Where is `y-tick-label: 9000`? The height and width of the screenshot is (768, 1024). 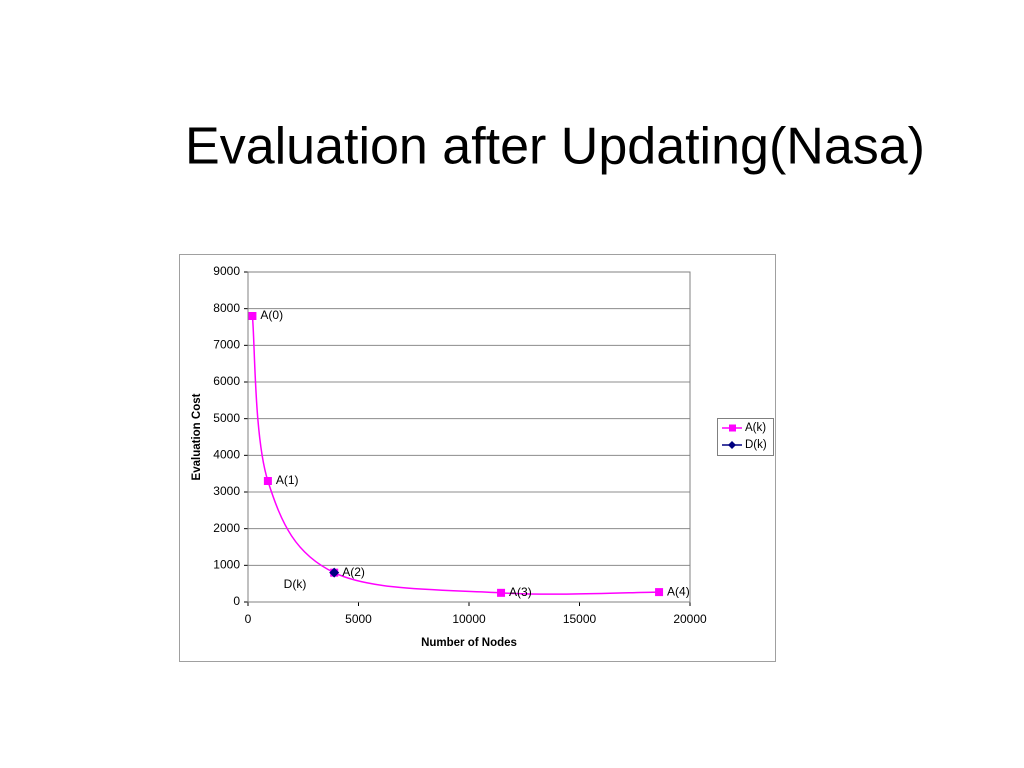
y-tick-label: 9000 is located at coordinates (226, 271).